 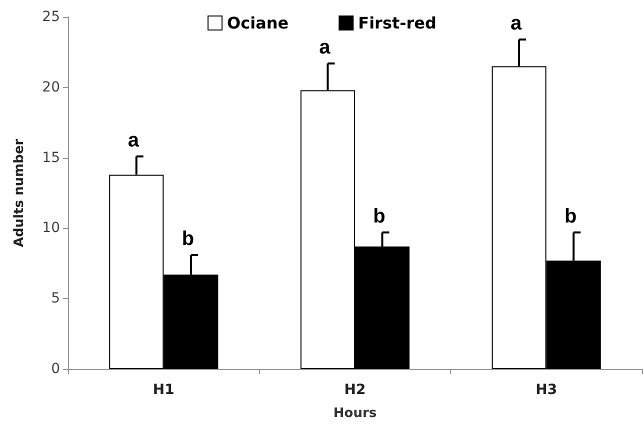 What do you see at coordinates (397, 23) in the screenshot?
I see `legend-label: First-red` at bounding box center [397, 23].